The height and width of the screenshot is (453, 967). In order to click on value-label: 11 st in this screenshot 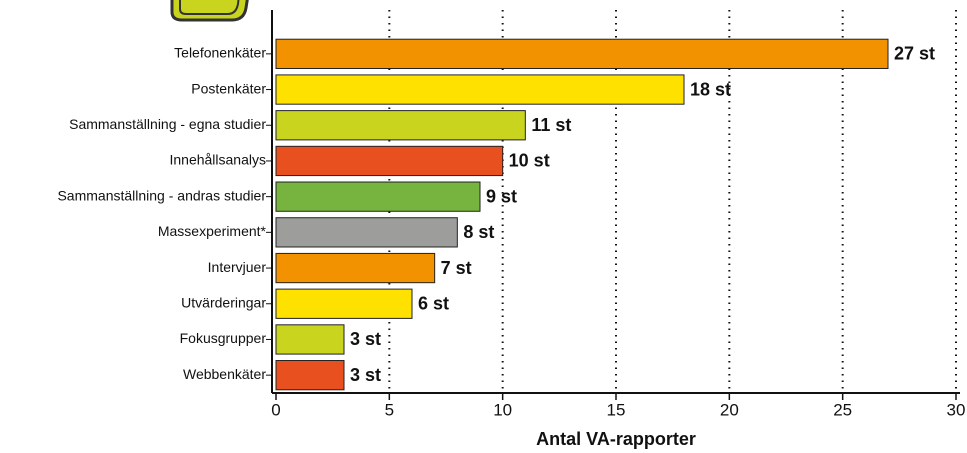, I will do `click(551, 125)`.